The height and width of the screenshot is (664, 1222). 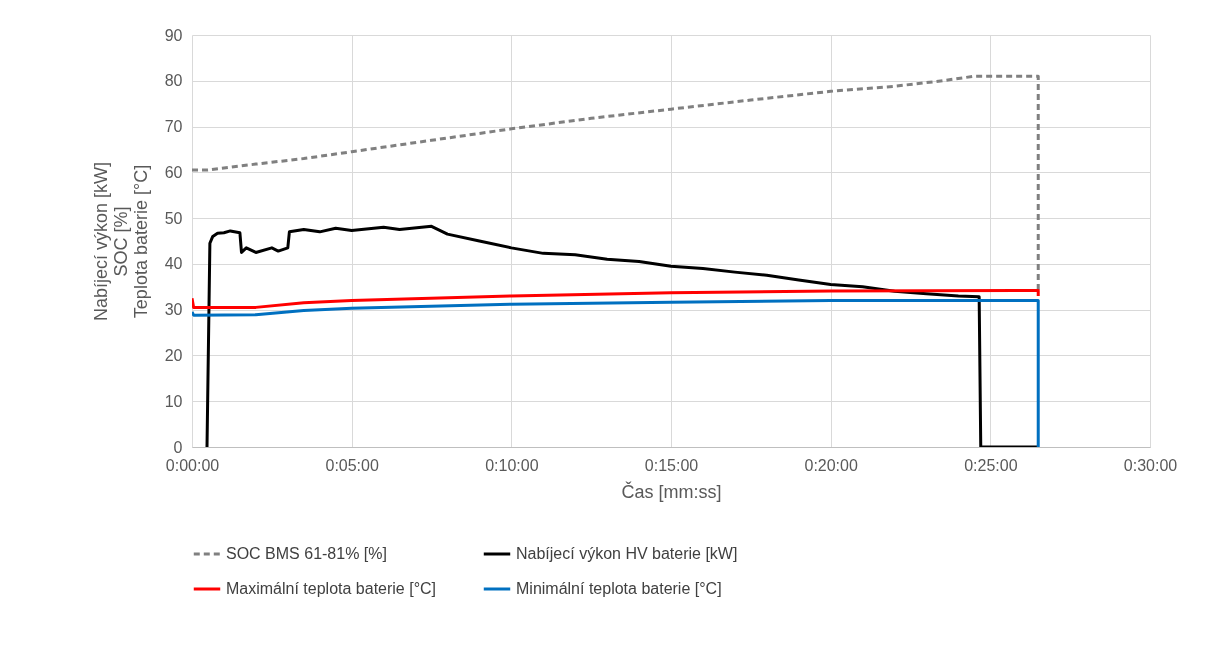 What do you see at coordinates (1150, 465) in the screenshot?
I see `x-tick-label: 0:30:00` at bounding box center [1150, 465].